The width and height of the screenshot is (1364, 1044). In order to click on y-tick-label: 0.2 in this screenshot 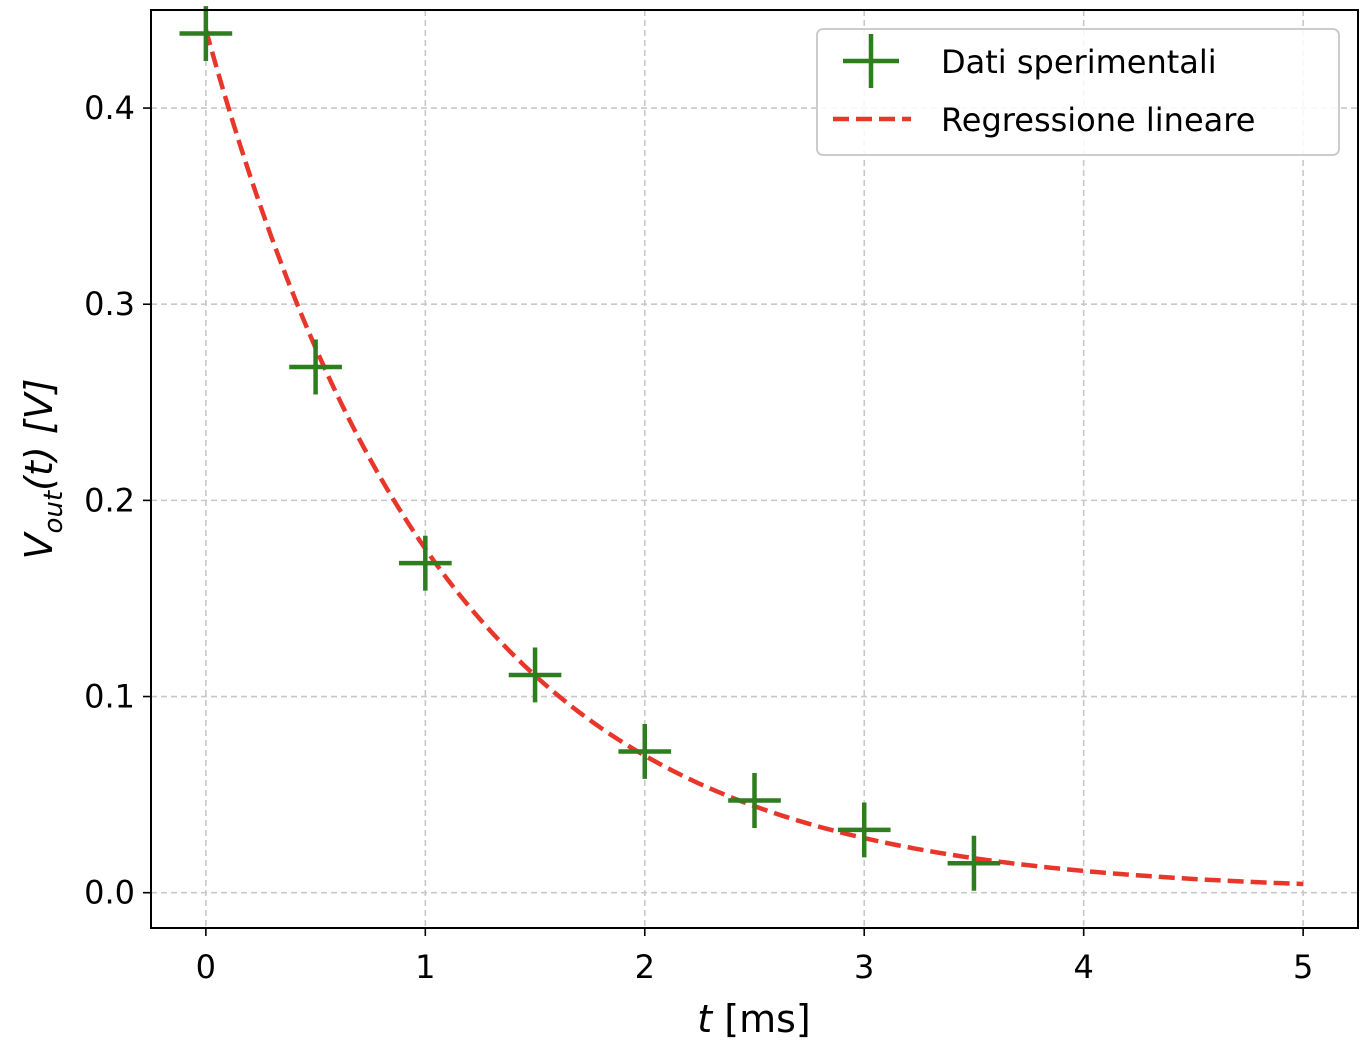, I will do `click(109, 500)`.